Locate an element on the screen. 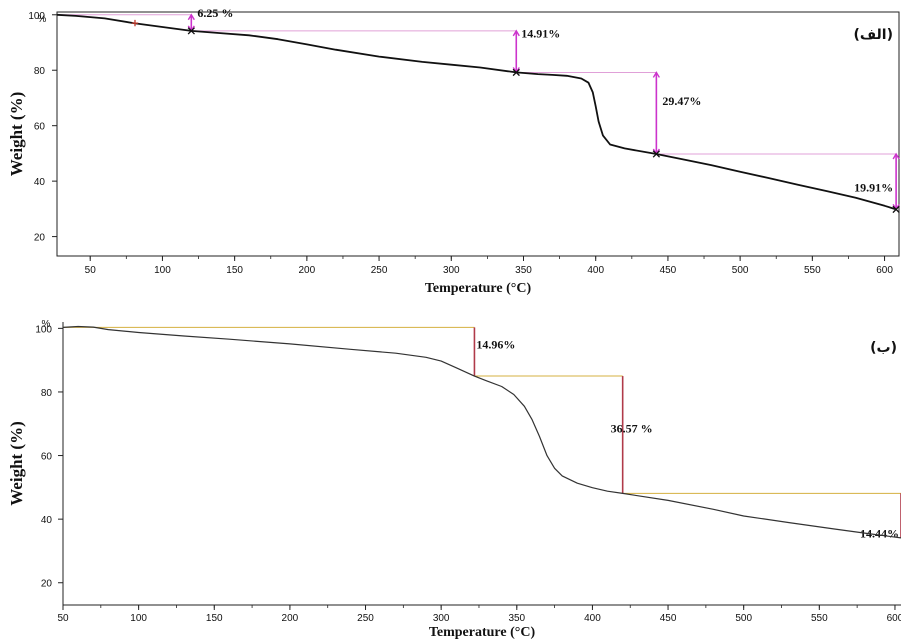 Image resolution: width=901 pixels, height=640 pixels. step-loss-label: 14.91% is located at coordinates (540, 34).